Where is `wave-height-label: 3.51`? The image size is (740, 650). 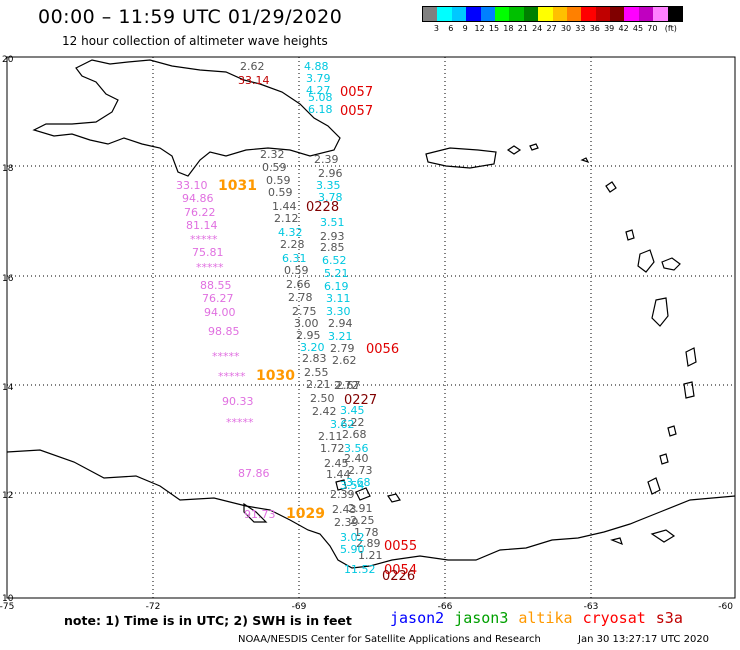
wave-height-label: 3.51 is located at coordinates (332, 222).